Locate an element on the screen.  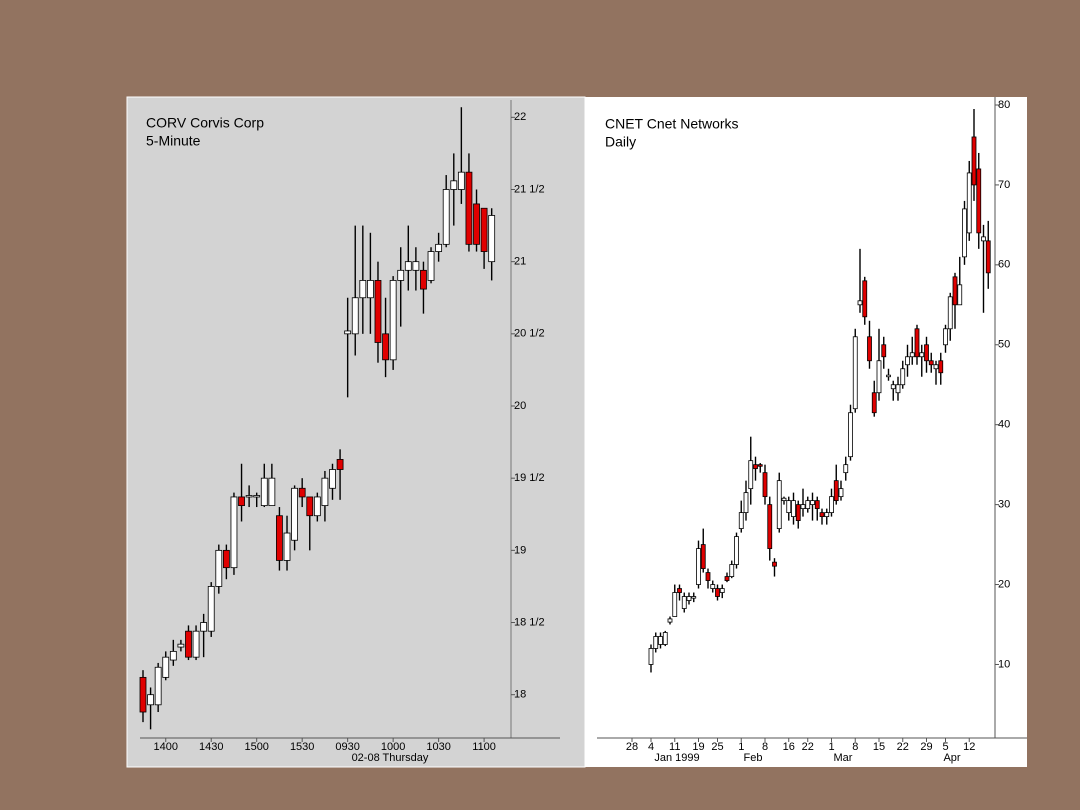
y-tick-label: 10 is located at coordinates (1004, 664).